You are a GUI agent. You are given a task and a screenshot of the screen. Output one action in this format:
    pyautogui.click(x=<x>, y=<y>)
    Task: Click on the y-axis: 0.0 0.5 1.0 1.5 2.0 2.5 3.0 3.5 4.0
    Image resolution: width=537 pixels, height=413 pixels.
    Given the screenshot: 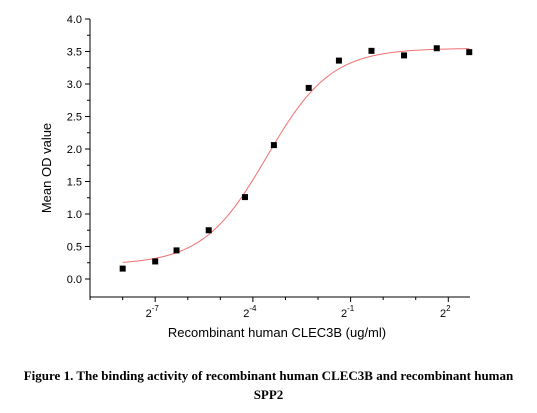 What is the action you would take?
    pyautogui.click(x=79, y=155)
    